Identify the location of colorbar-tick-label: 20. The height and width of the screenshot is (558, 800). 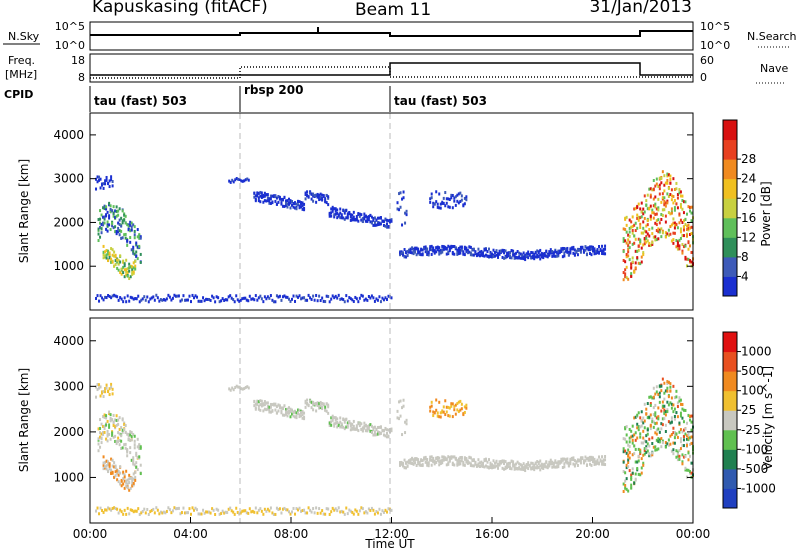
(748, 198).